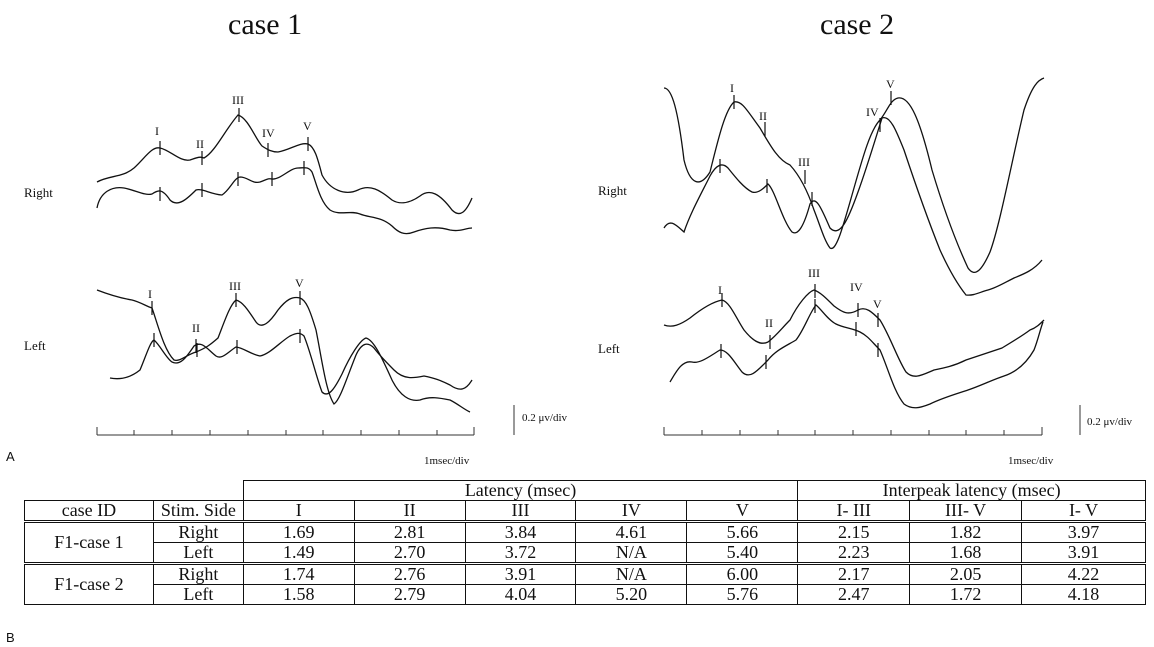  Describe the element at coordinates (35, 345) in the screenshot. I see `case1-left-label: Left` at that location.